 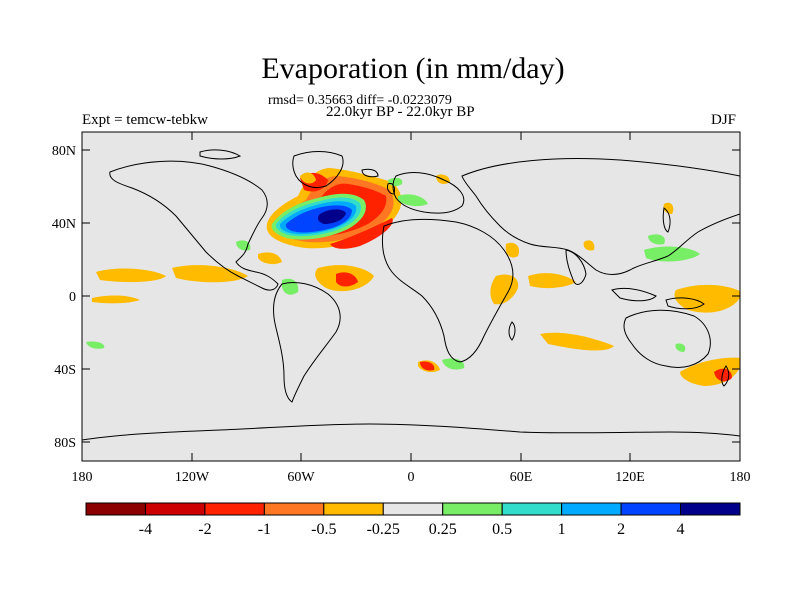 What do you see at coordinates (724, 120) in the screenshot?
I see `season-label: DJF` at bounding box center [724, 120].